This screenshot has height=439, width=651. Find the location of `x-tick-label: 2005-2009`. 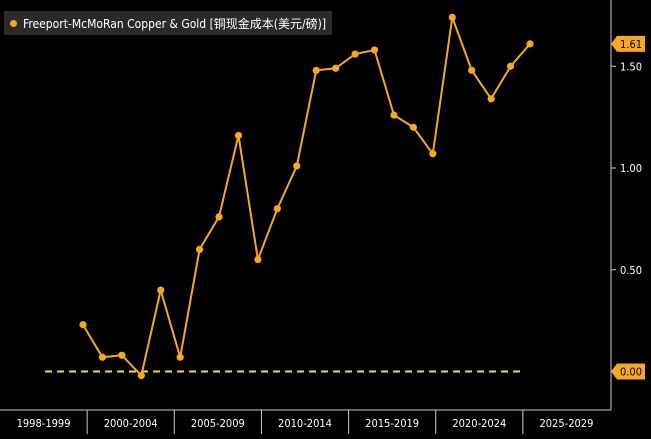

x-tick-label: 2005-2009 is located at coordinates (218, 423).